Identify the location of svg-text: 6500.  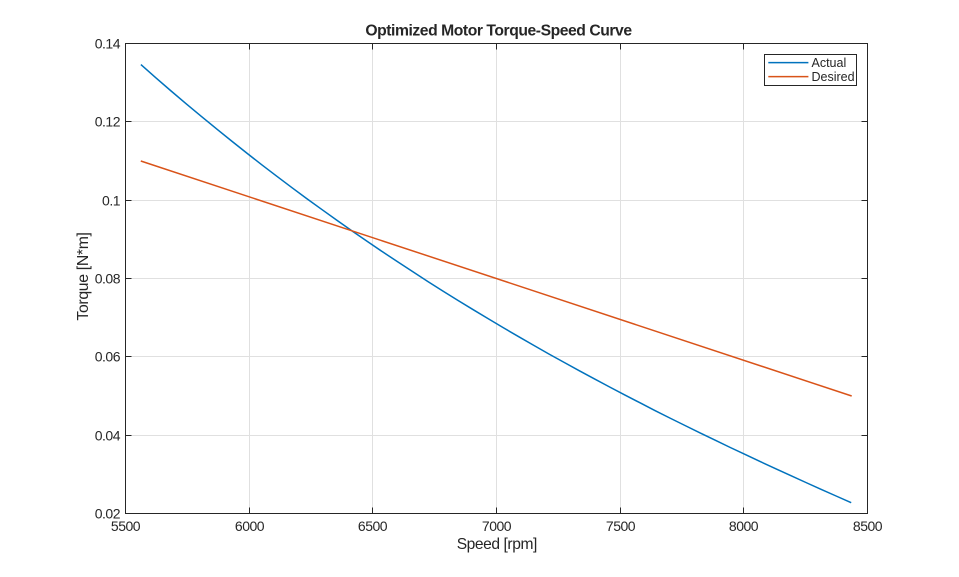
(373, 526).